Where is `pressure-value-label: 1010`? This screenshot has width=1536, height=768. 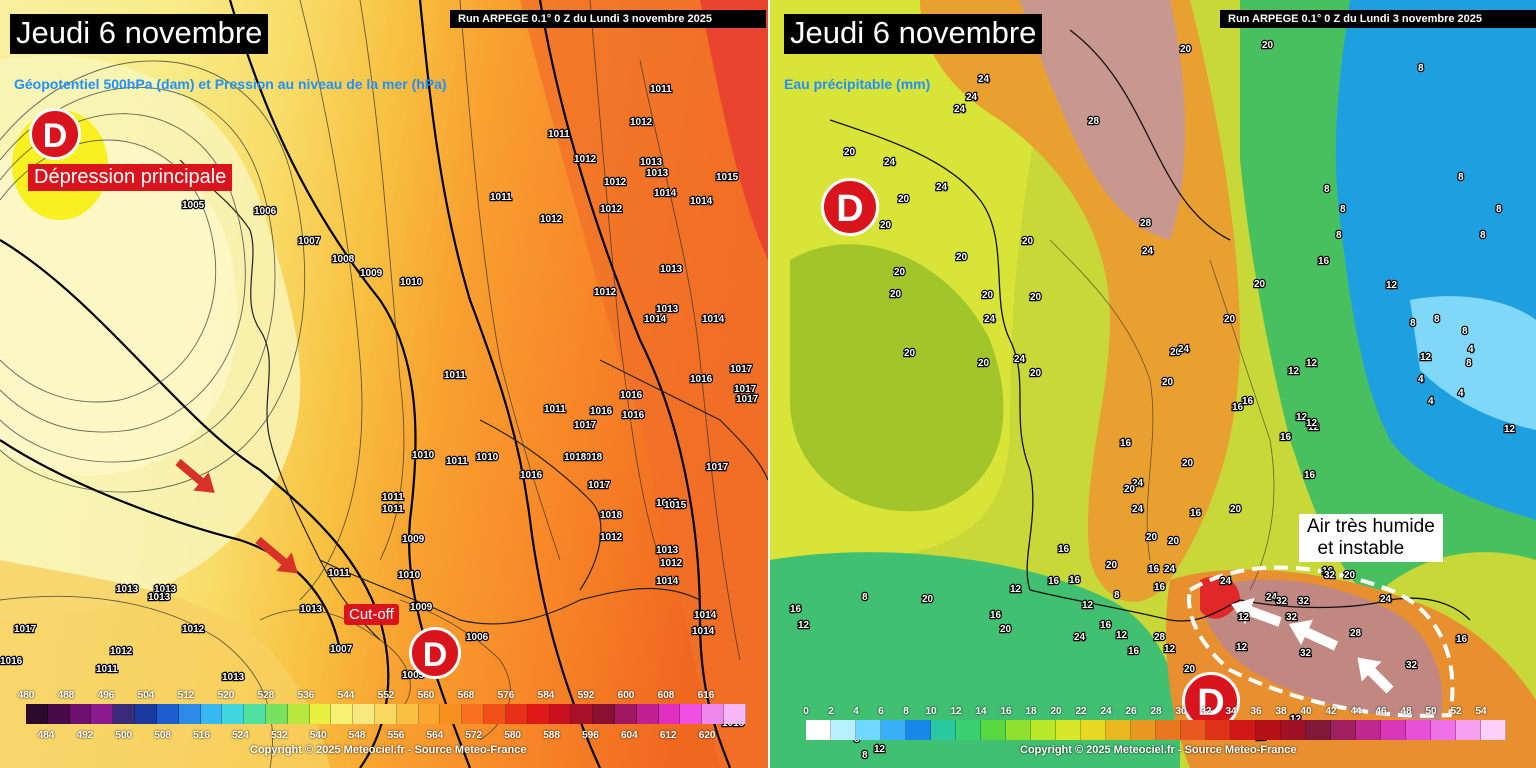 pressure-value-label: 1010 is located at coordinates (423, 455).